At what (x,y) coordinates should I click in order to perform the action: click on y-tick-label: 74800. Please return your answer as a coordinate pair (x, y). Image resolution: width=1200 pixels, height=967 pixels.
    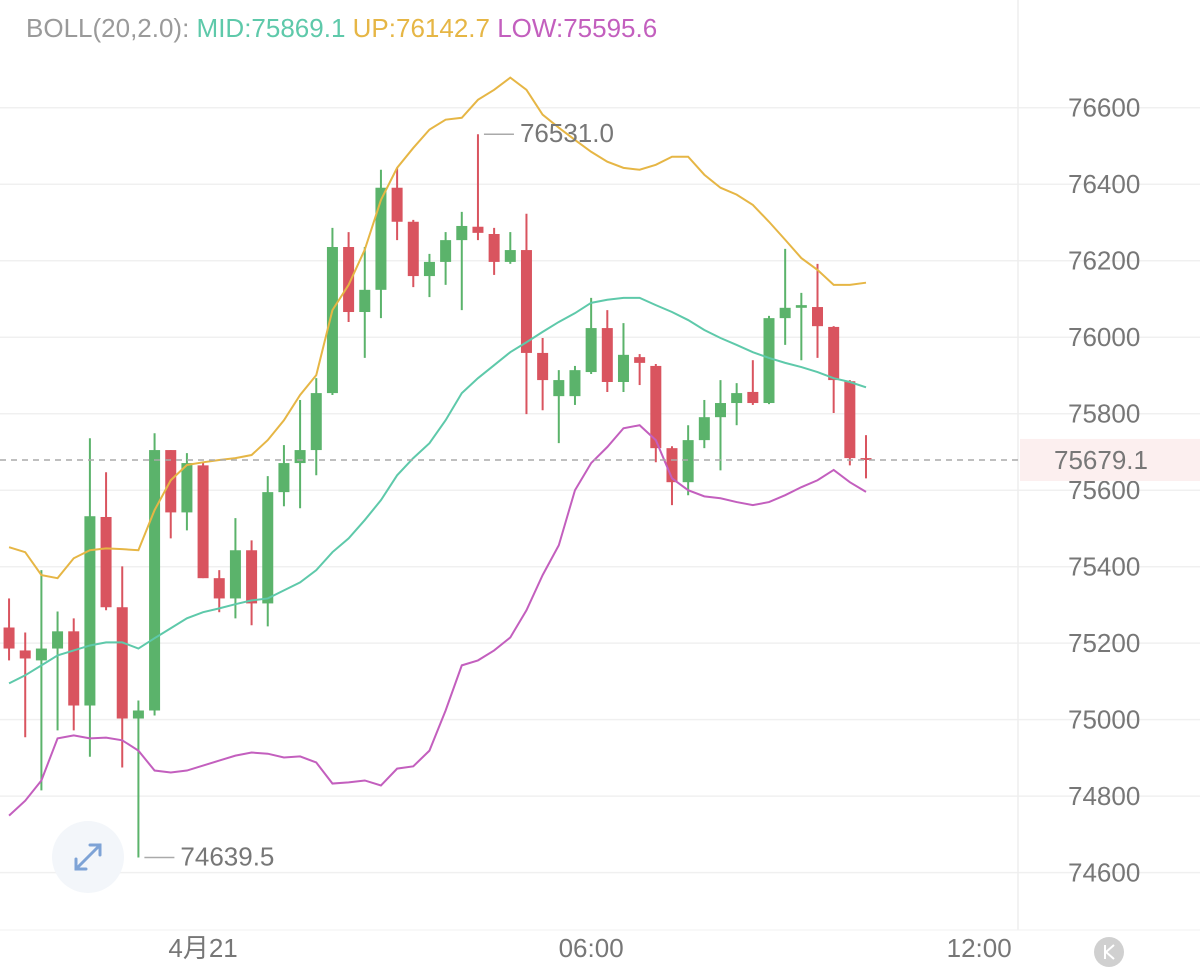
    Looking at the image, I should click on (1104, 796).